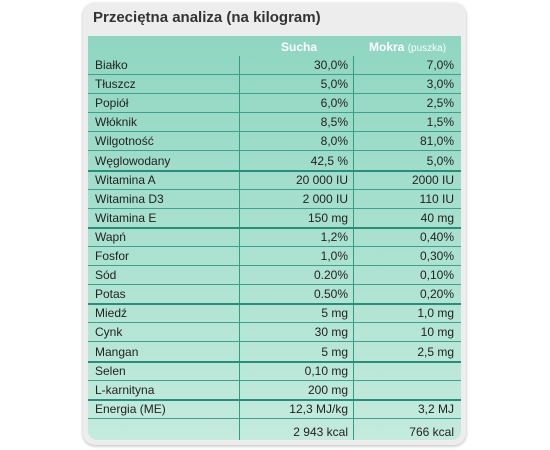  I want to click on table-row: Sód 0.20% 0,10%, so click(274, 276).